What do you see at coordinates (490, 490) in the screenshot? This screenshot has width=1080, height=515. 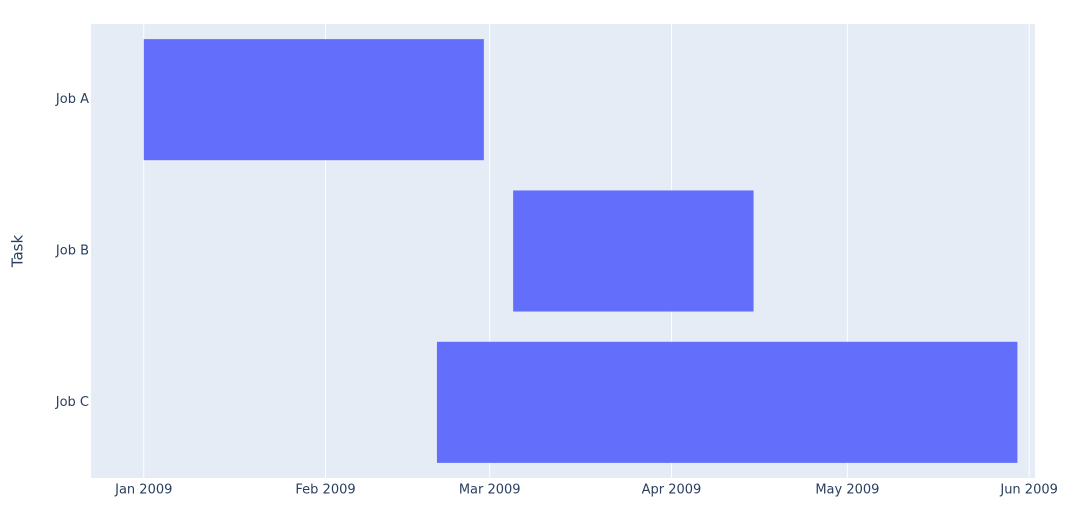 I see `x-tick-label: Mar 2009` at bounding box center [490, 490].